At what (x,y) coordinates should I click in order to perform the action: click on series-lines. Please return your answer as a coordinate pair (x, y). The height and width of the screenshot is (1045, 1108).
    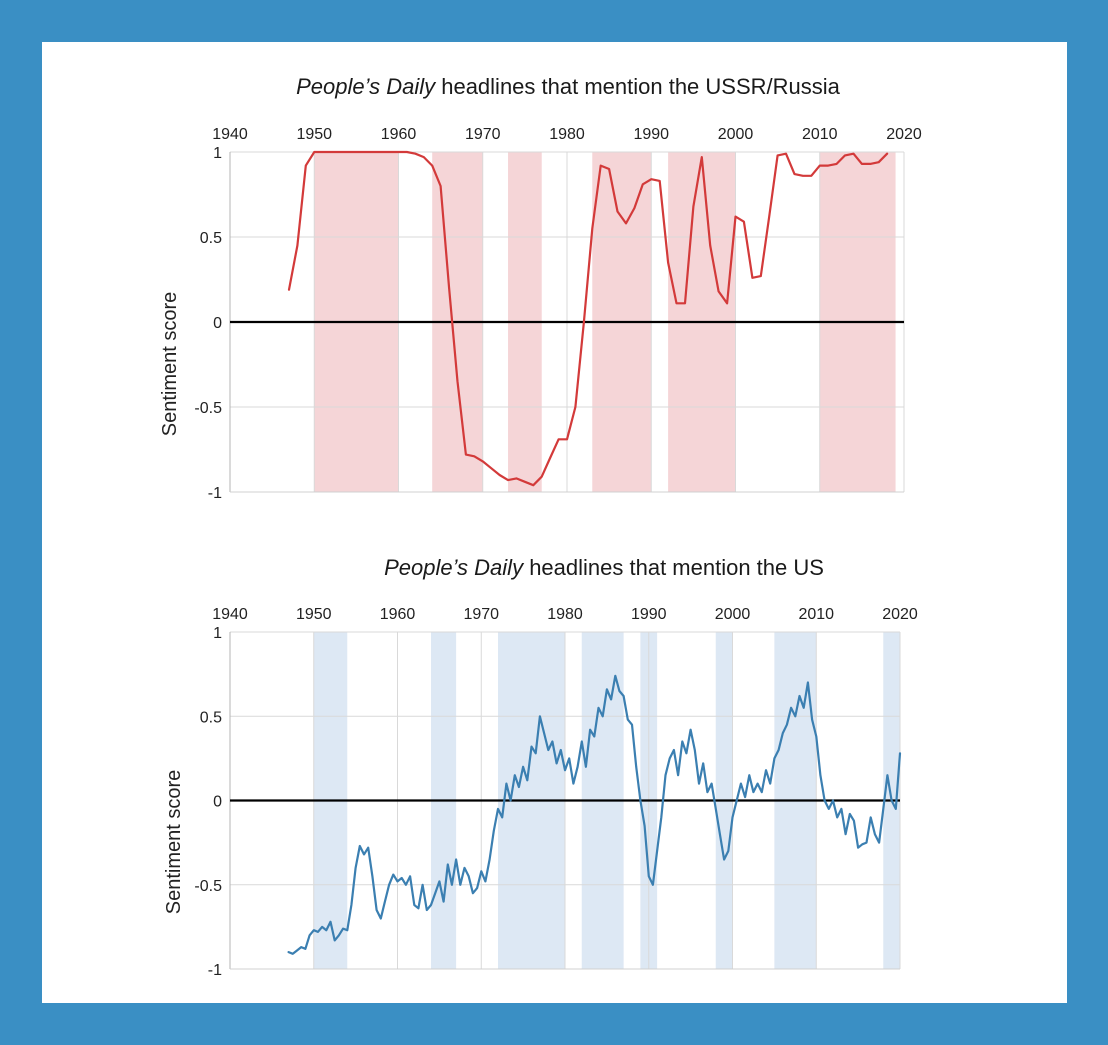
    Looking at the image, I should click on (594, 814).